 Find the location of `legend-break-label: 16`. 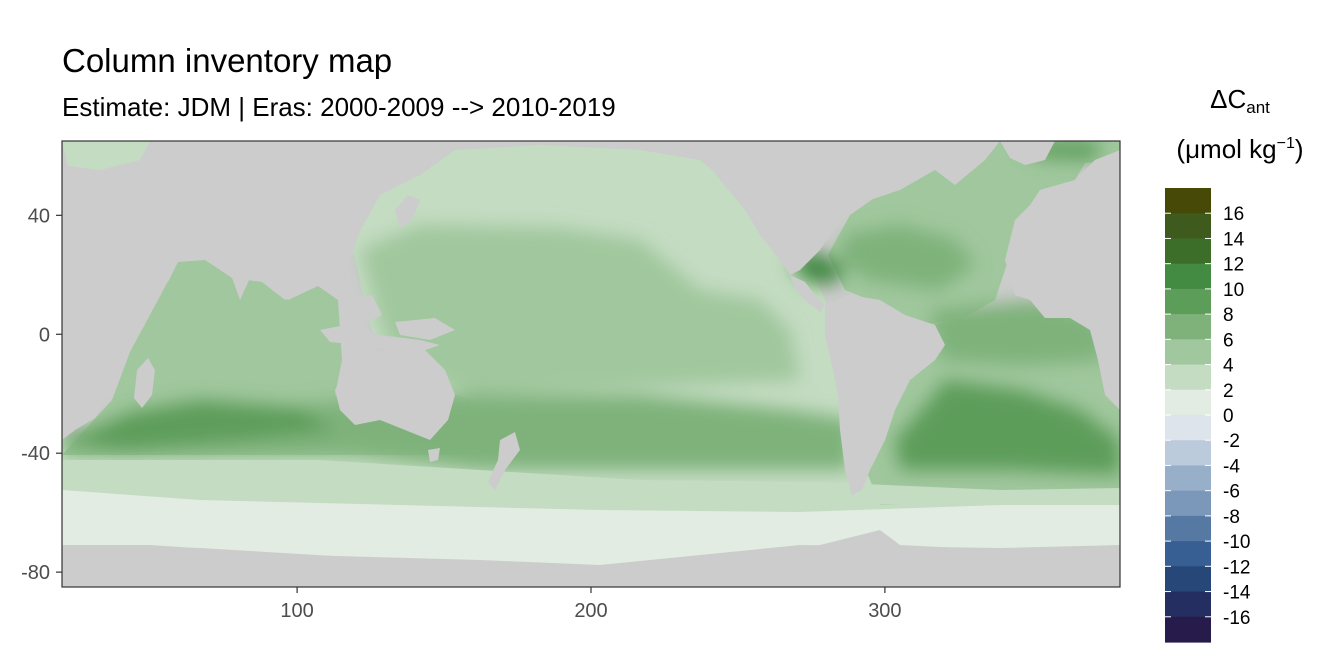

legend-break-label: 16 is located at coordinates (1233, 214).